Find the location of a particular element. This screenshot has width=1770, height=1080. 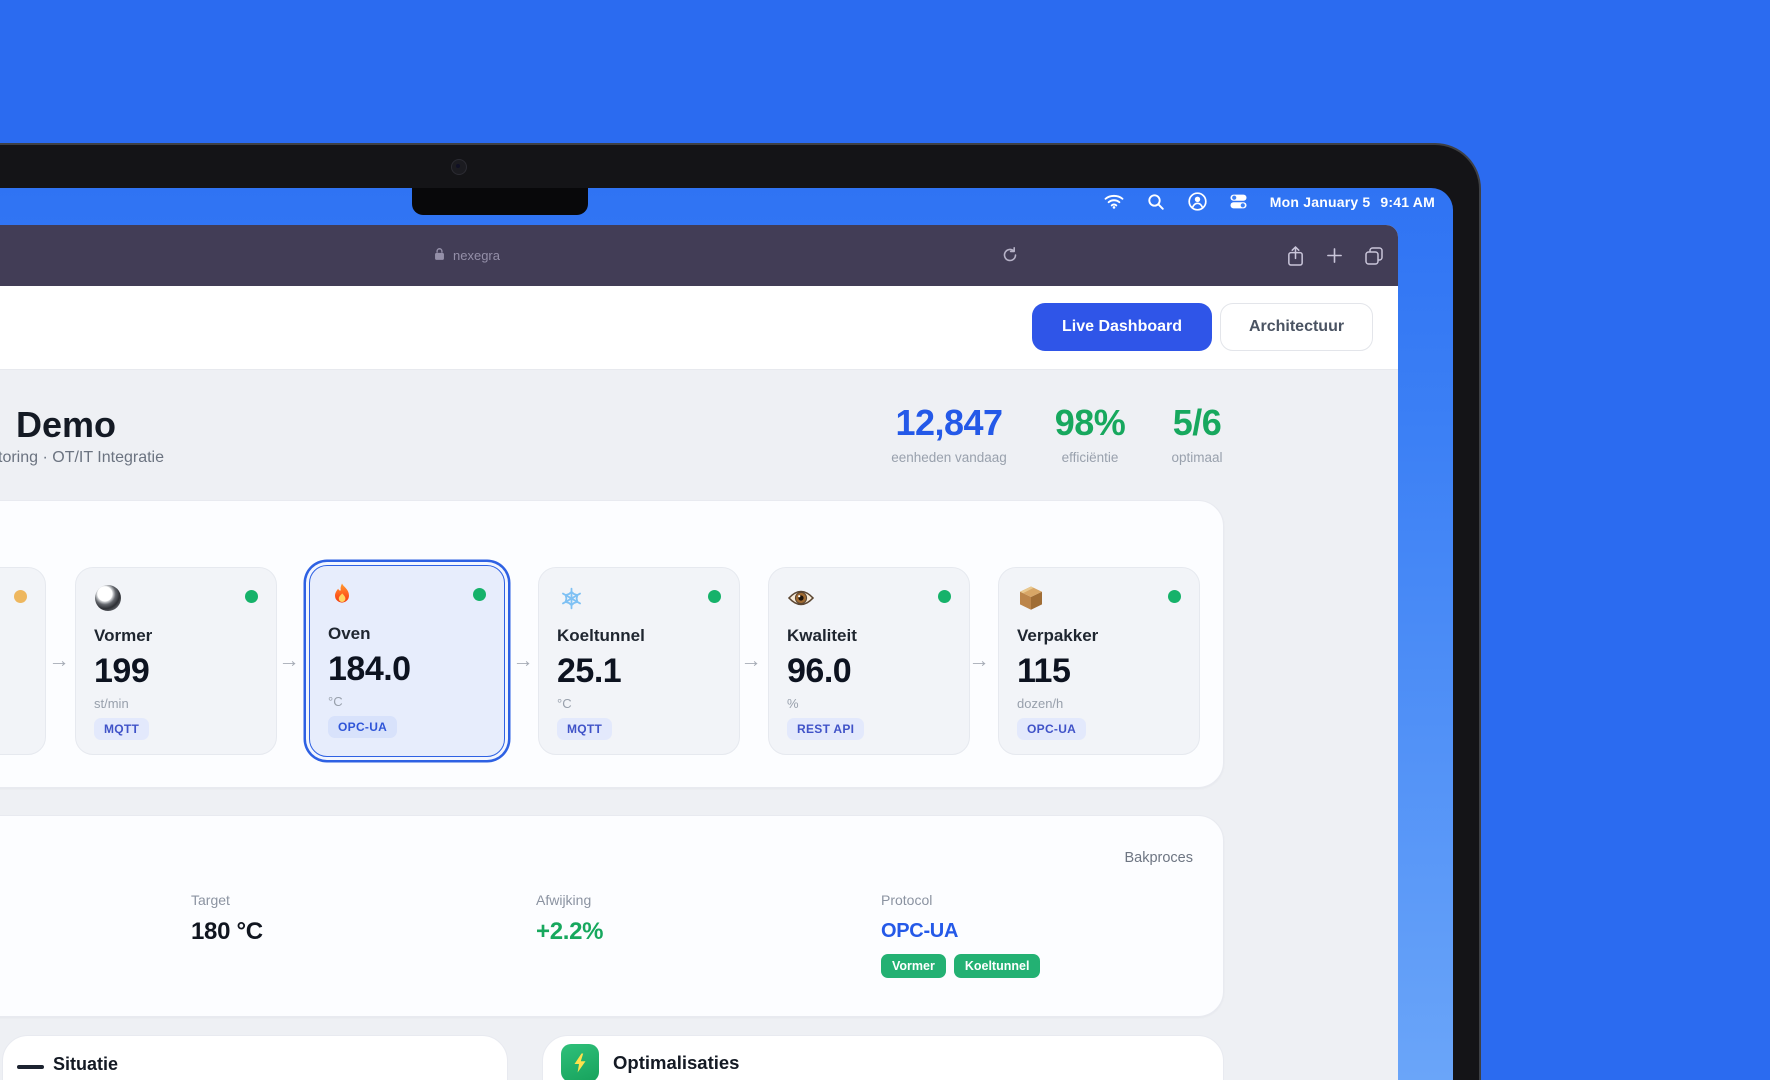

field-afwijking: Afwijking +2.2% is located at coordinates (570, 919).